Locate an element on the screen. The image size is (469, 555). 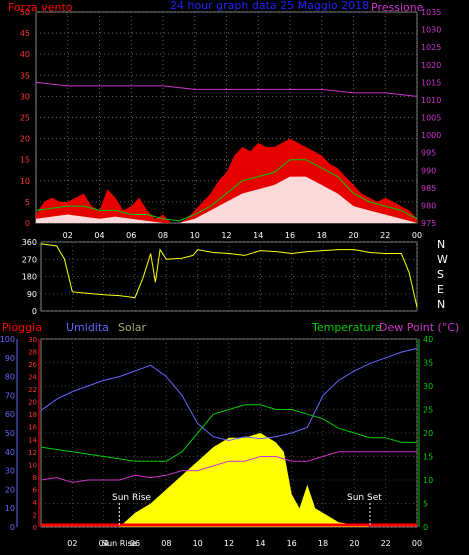
y-tick-label: 50 is located at coordinates (25, 12).